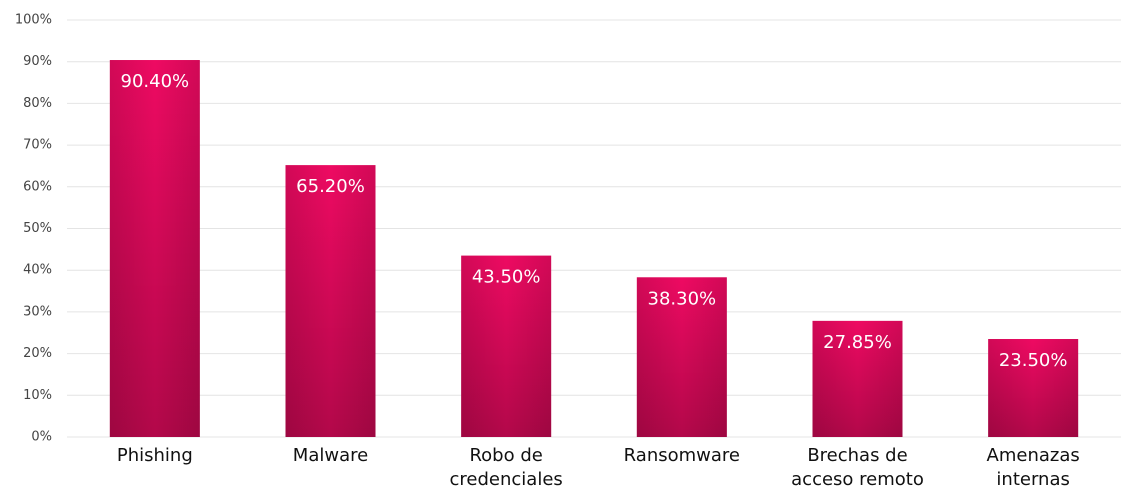 This screenshot has height=498, width=1121. What do you see at coordinates (33, 20) in the screenshot?
I see `y-tick-label: 100%` at bounding box center [33, 20].